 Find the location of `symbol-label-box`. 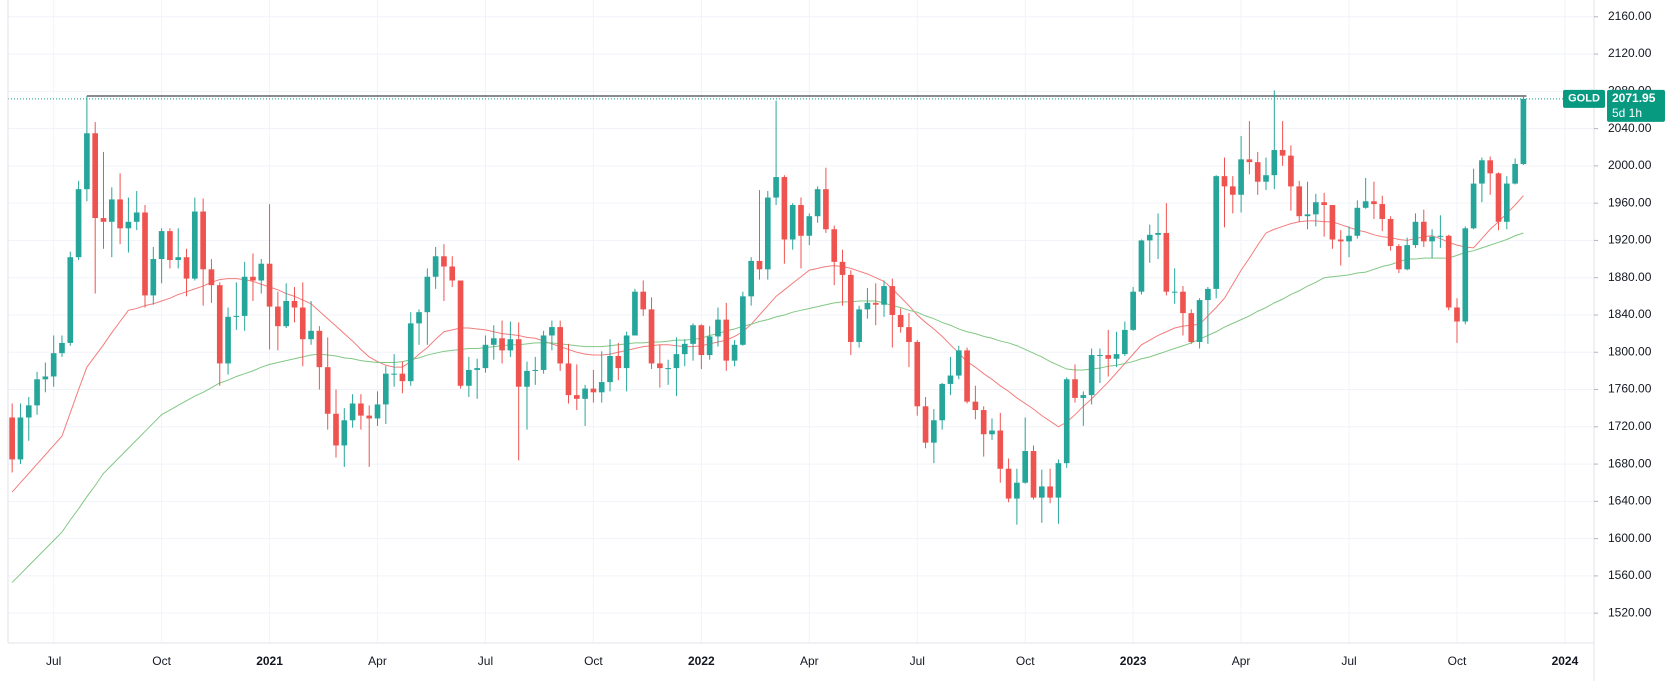

symbol-label-box is located at coordinates (1584, 98).